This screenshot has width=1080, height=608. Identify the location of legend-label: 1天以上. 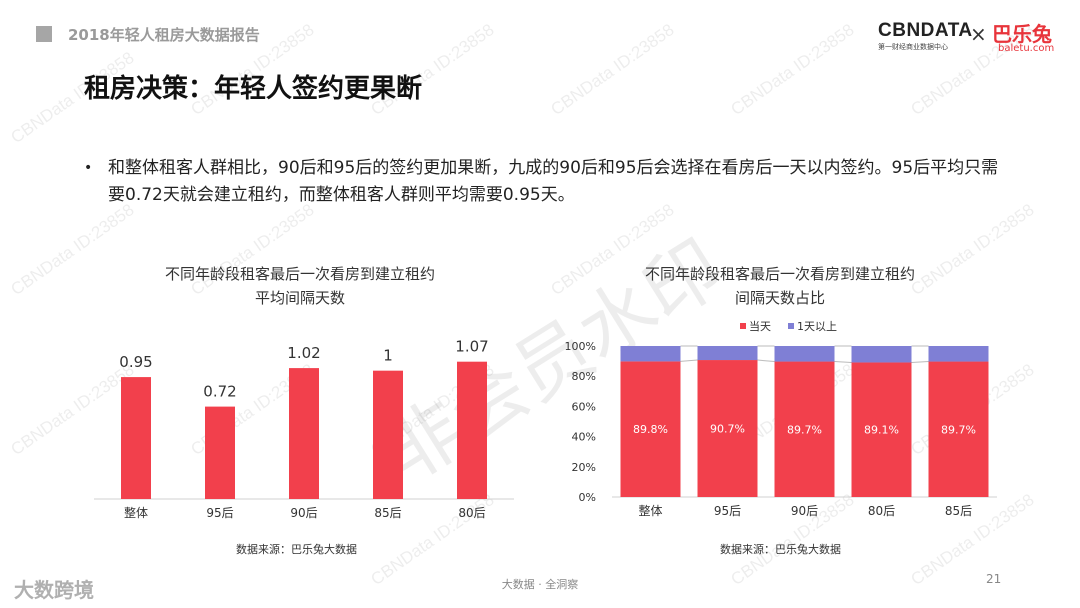
(817, 326).